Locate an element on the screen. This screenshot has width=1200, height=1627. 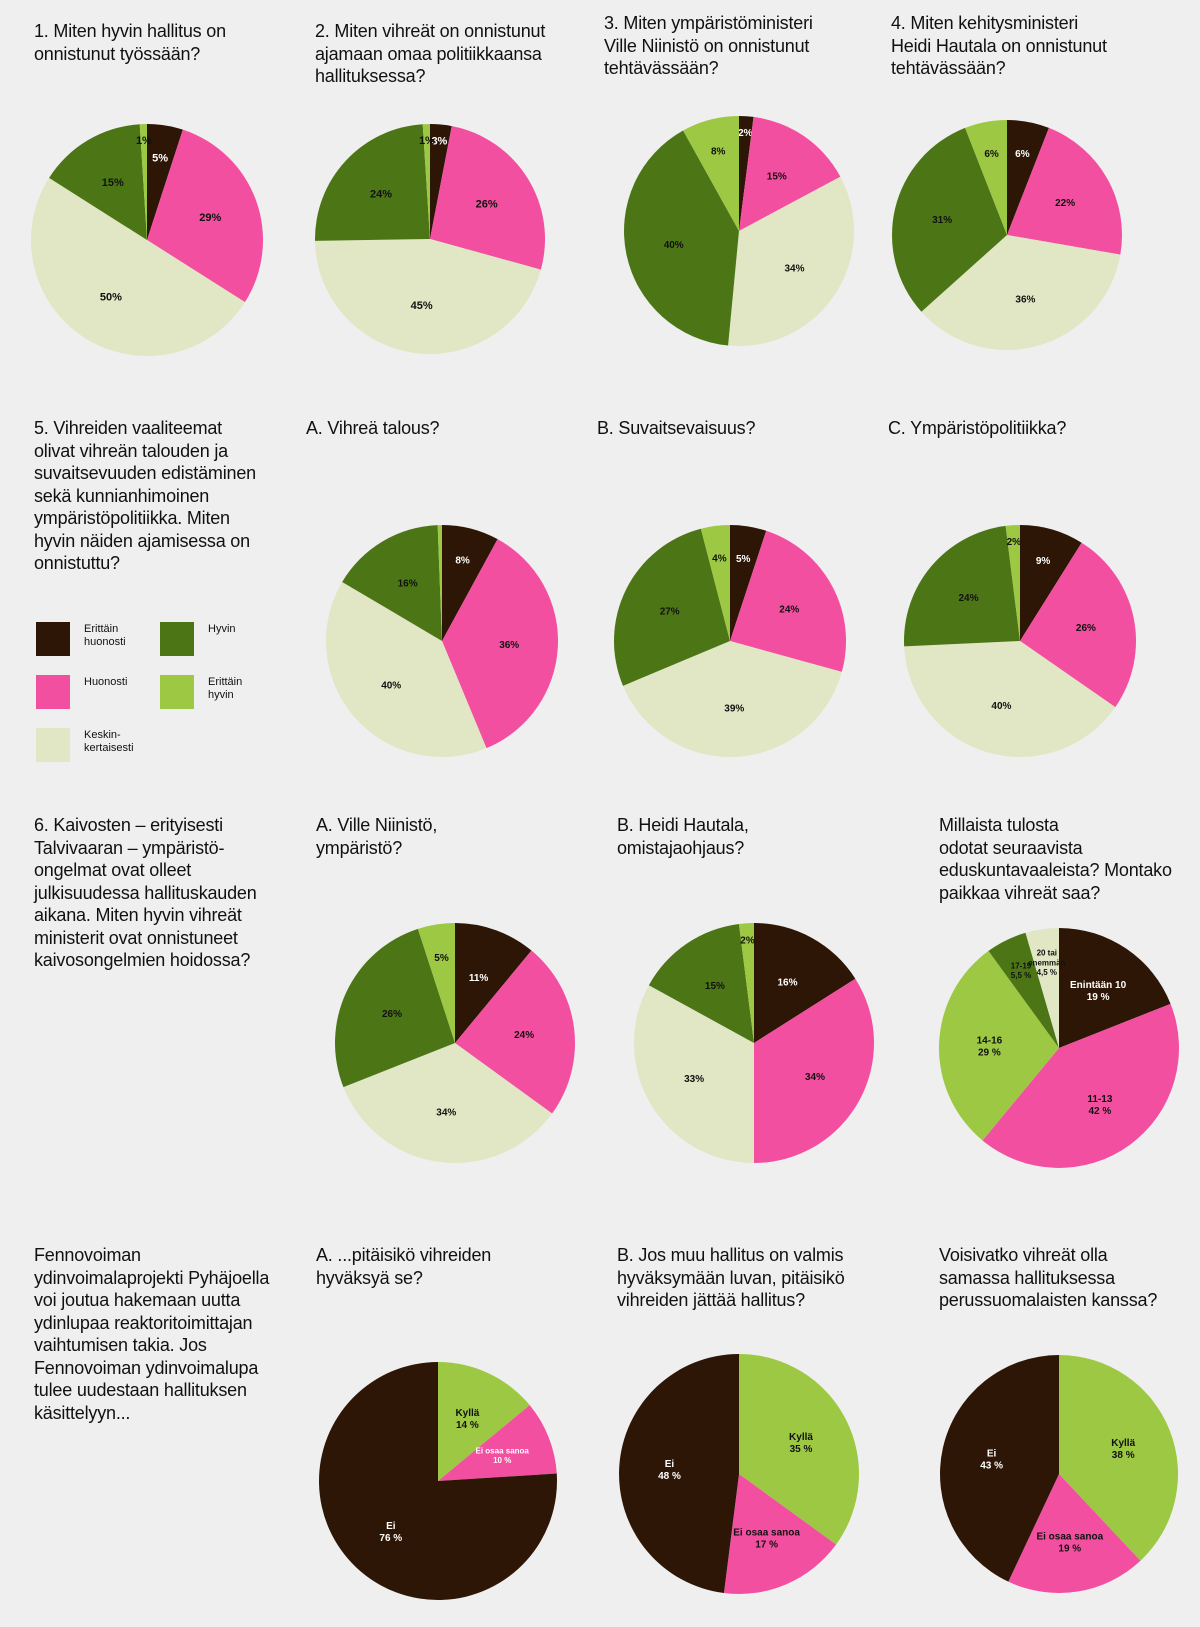
pie-label: 27% is located at coordinates (670, 612).